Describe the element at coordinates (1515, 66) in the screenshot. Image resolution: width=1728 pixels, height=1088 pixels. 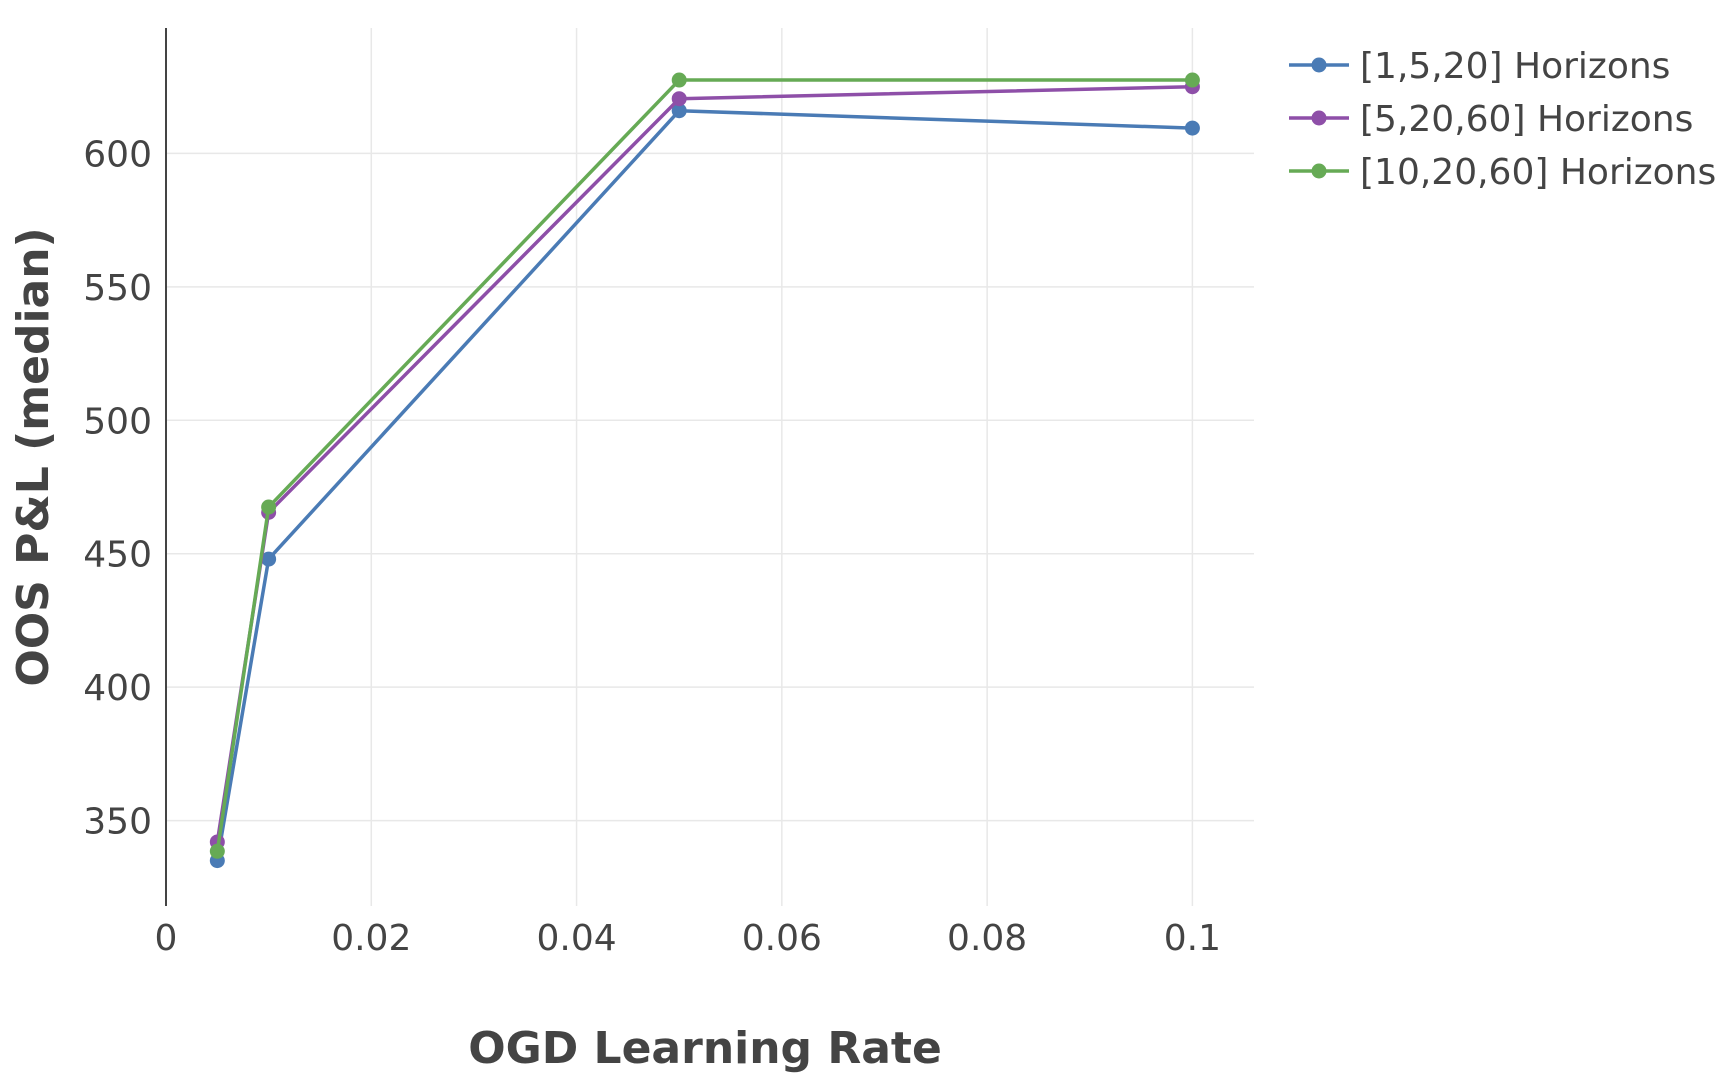
I see `legend-label: [1,5,20] Horizons` at that location.